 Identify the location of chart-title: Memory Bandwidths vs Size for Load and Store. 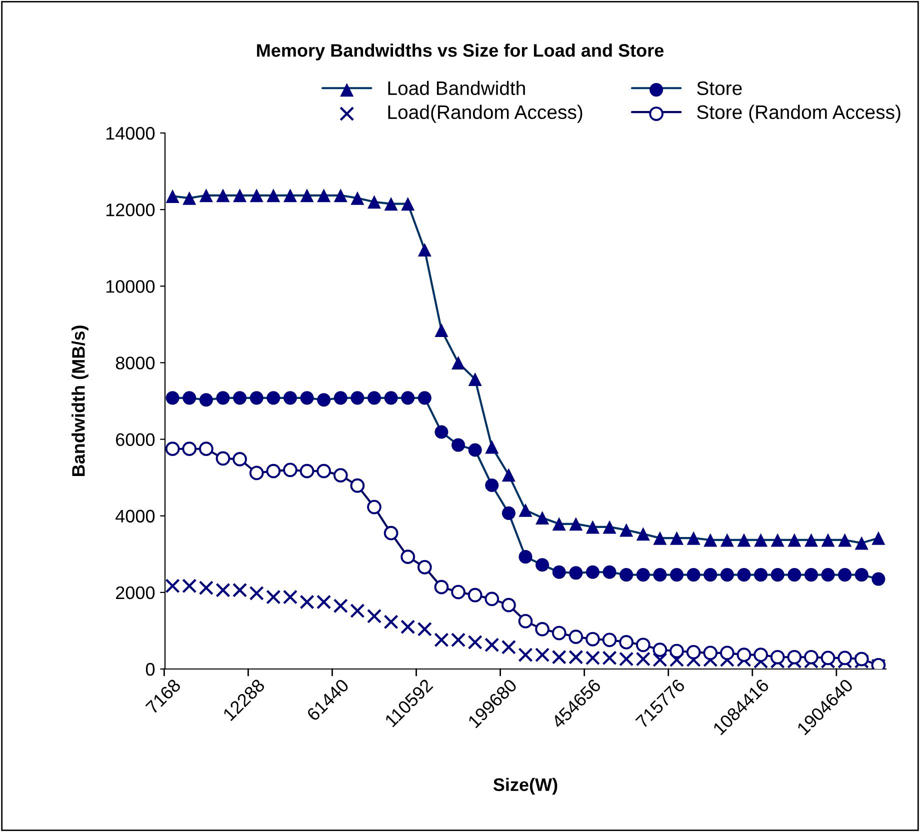
(460, 52).